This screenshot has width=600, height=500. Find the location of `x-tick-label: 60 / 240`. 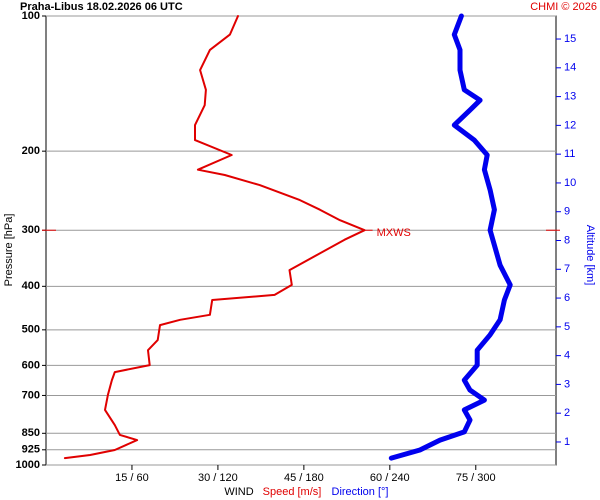

x-tick-label: 60 / 240 is located at coordinates (390, 478).